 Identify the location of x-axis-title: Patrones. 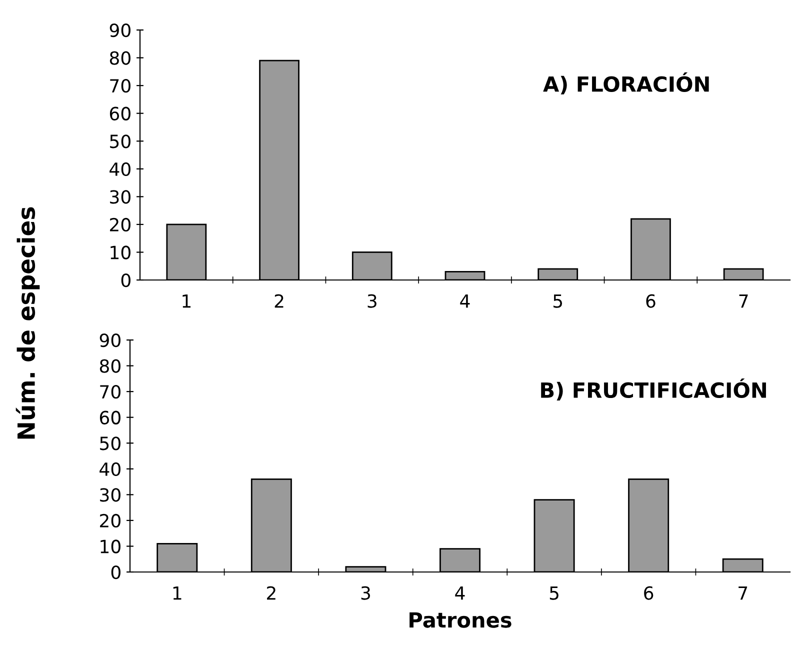
(461, 620).